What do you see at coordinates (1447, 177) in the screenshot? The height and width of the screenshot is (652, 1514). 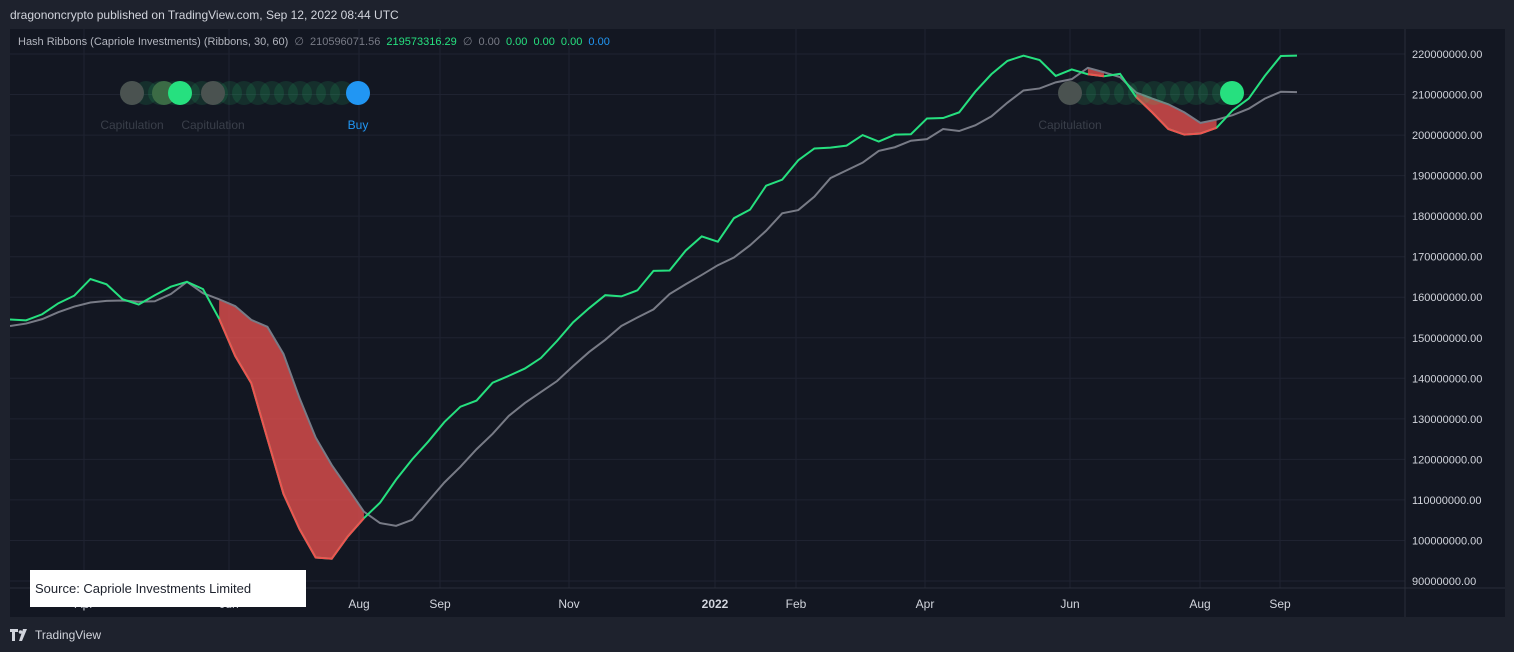 I see `y-tick-label: 190000000.00` at bounding box center [1447, 177].